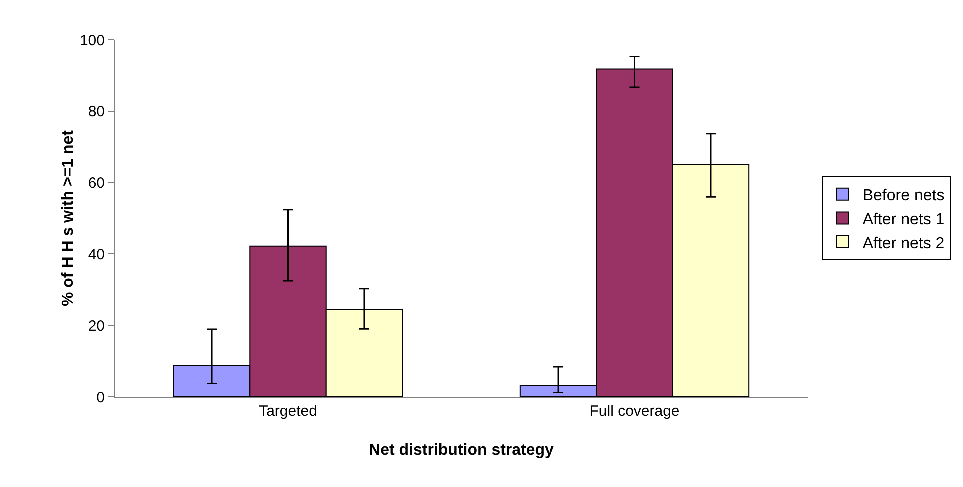  What do you see at coordinates (903, 243) in the screenshot?
I see `legend-label: After nets 2` at bounding box center [903, 243].